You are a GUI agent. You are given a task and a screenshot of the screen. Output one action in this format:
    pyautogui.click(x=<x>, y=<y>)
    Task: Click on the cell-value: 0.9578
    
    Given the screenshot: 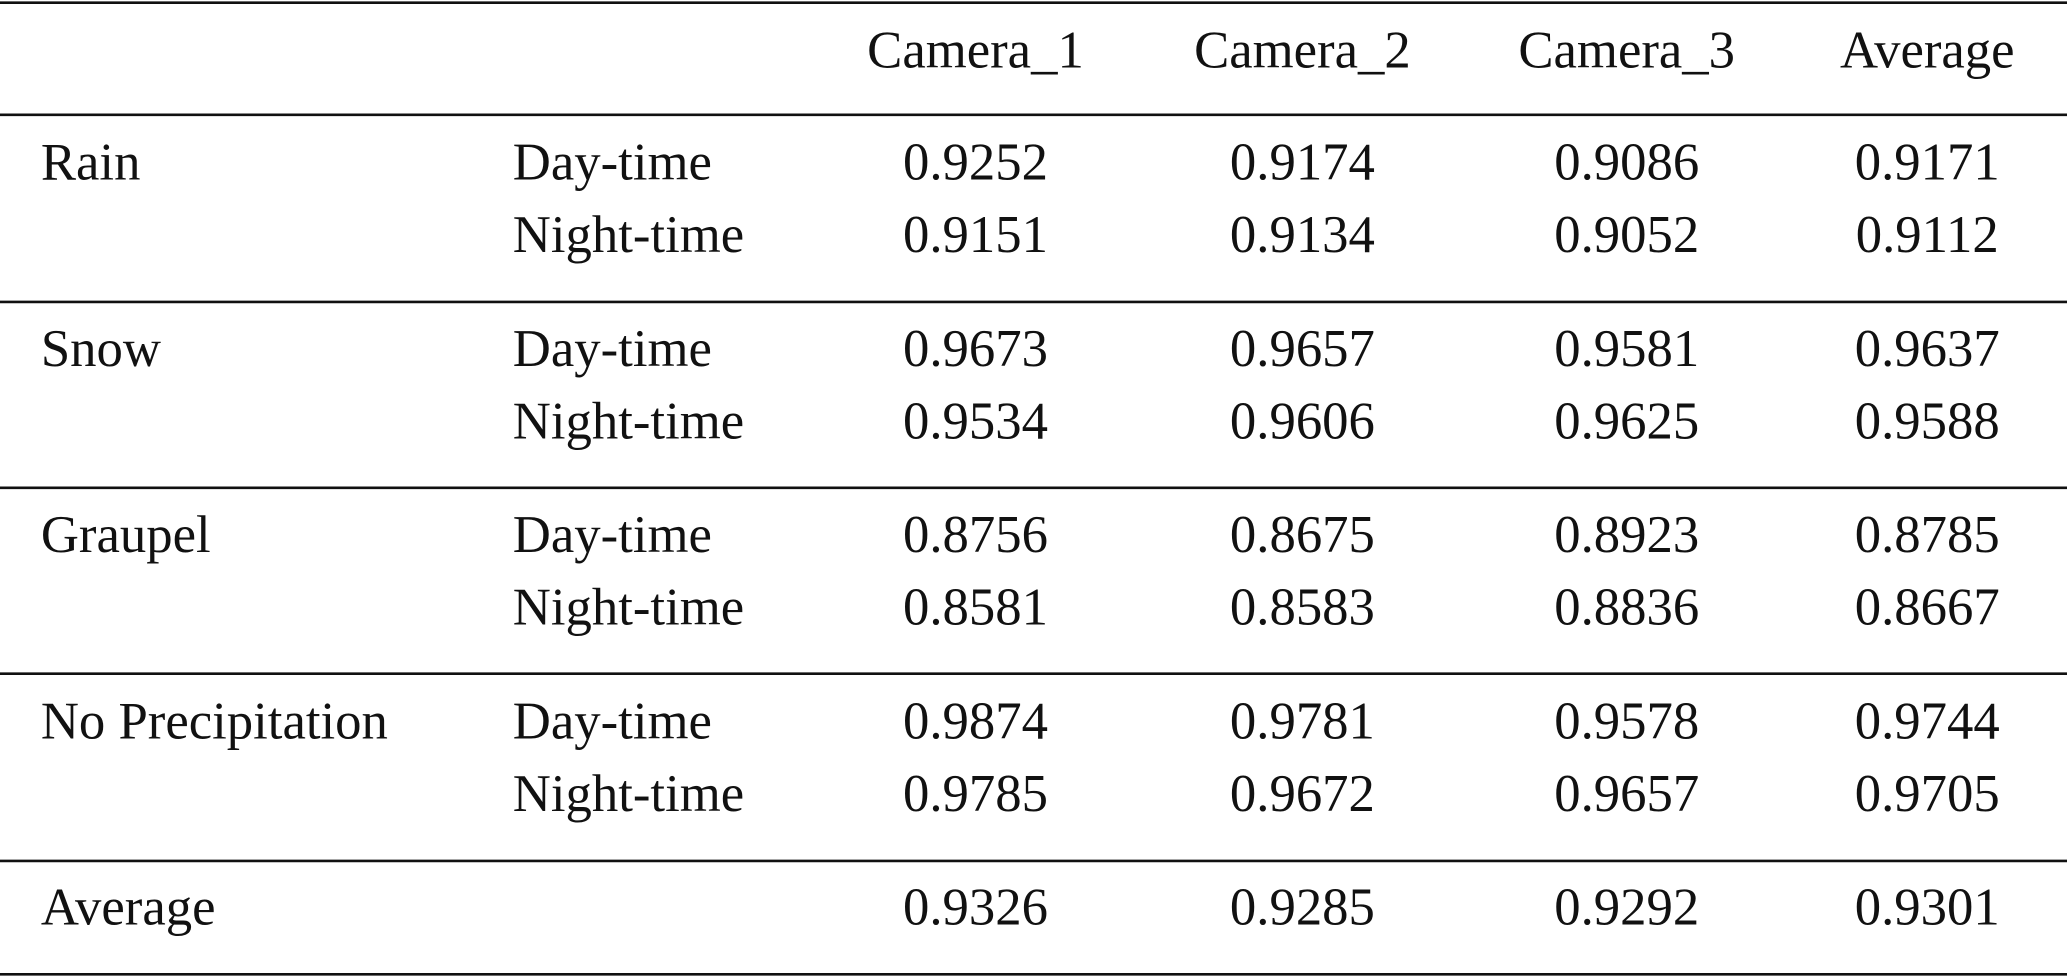 What is the action you would take?
    pyautogui.click(x=1626, y=721)
    